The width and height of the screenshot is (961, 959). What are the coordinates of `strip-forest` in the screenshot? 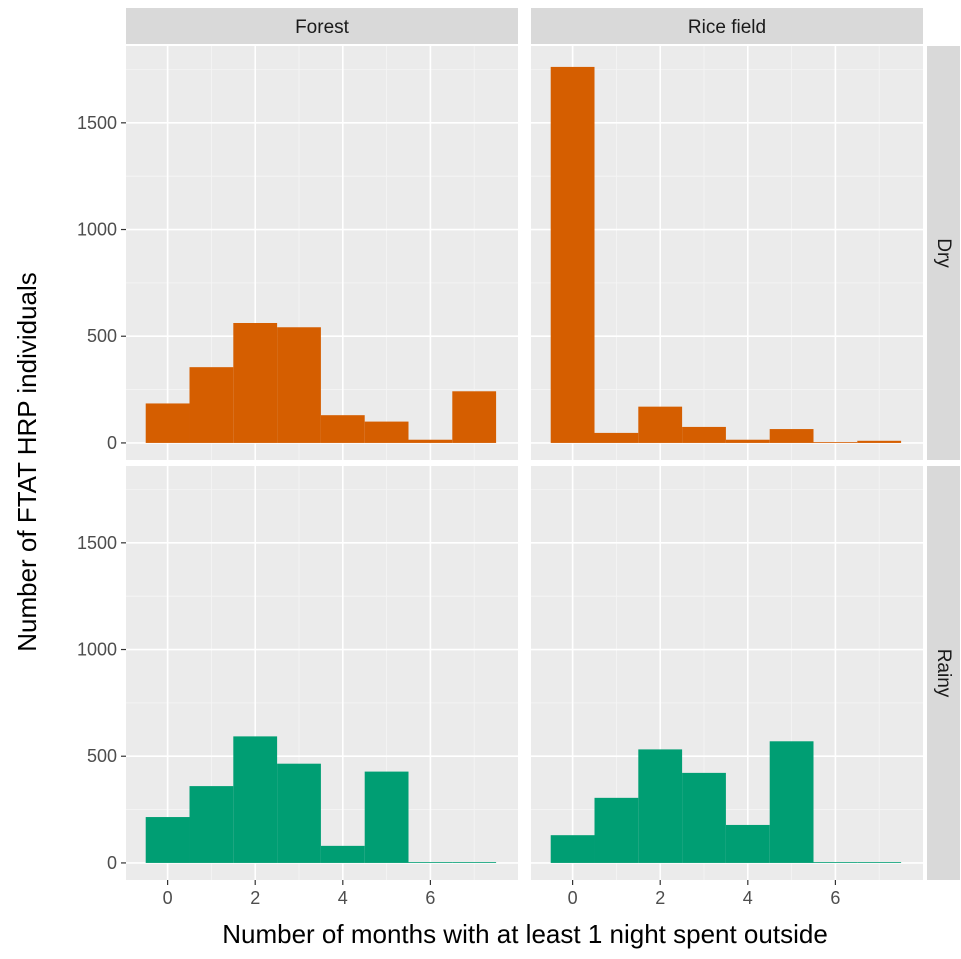 It's located at (322, 26).